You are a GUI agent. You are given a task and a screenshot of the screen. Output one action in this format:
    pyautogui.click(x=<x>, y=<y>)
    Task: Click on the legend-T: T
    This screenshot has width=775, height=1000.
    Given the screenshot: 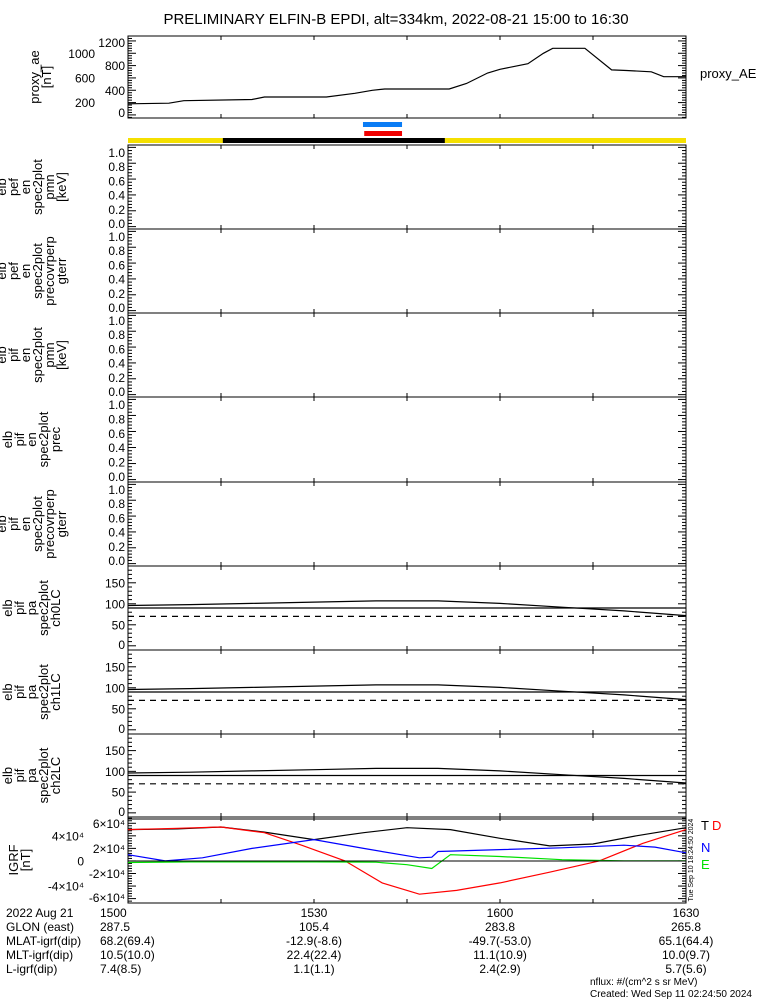 What is the action you would take?
    pyautogui.click(x=705, y=825)
    